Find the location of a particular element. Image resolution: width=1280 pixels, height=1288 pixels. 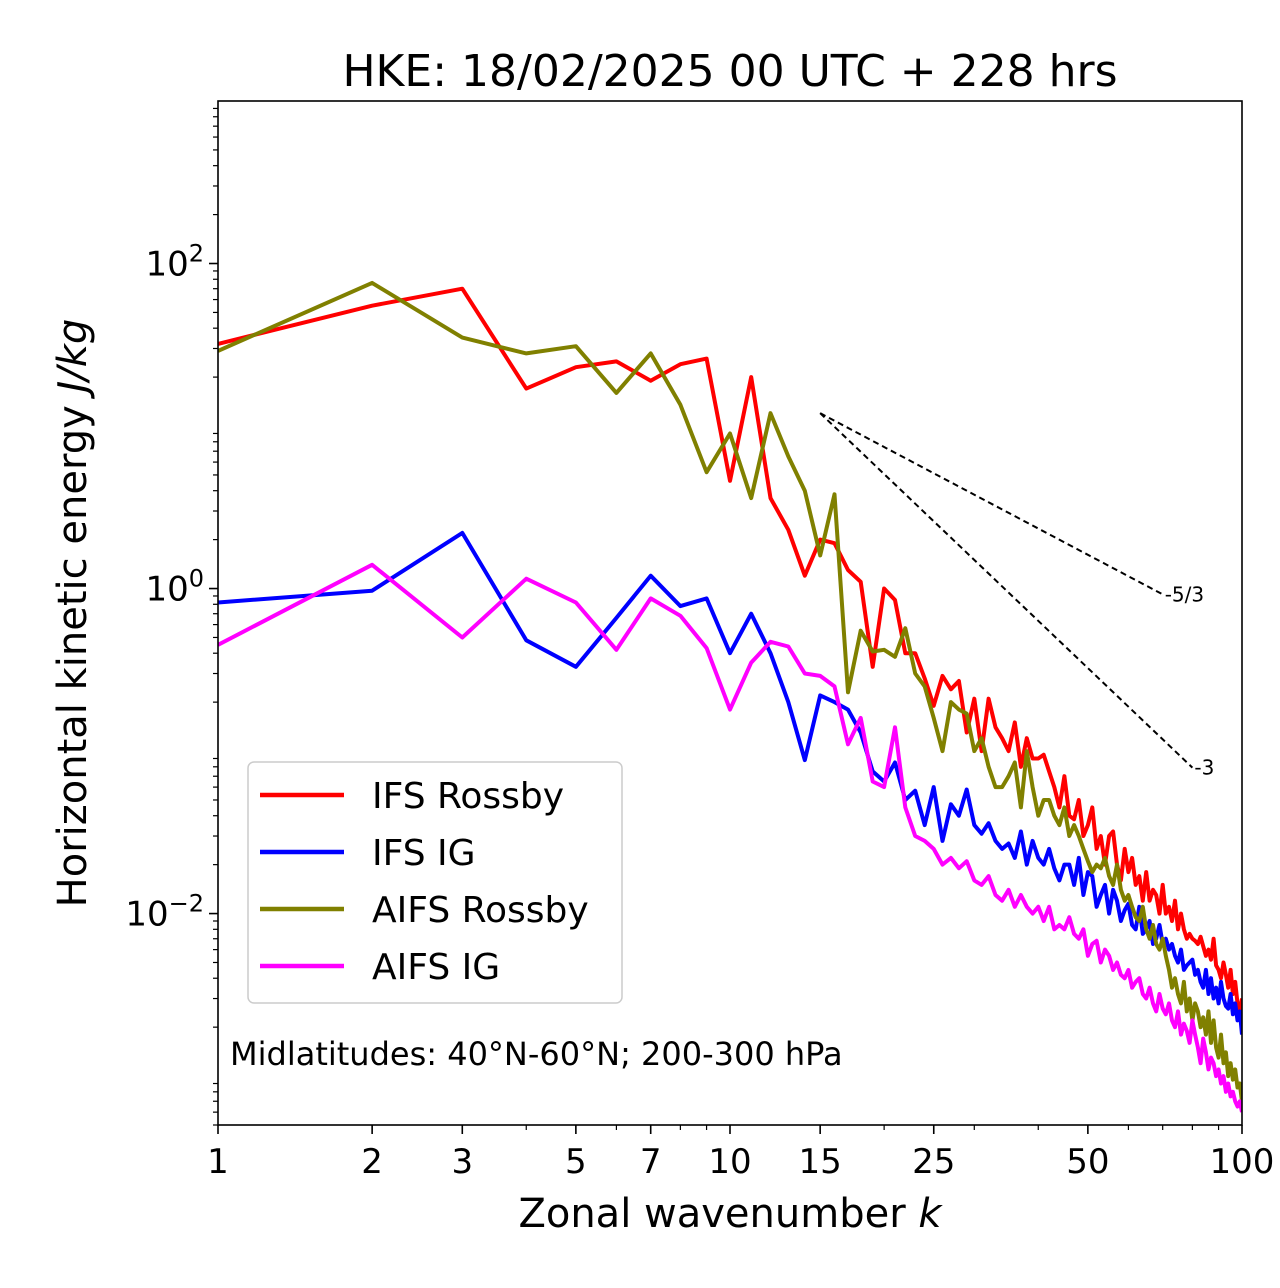

reference-line-label: -5/3 is located at coordinates (1184, 594).